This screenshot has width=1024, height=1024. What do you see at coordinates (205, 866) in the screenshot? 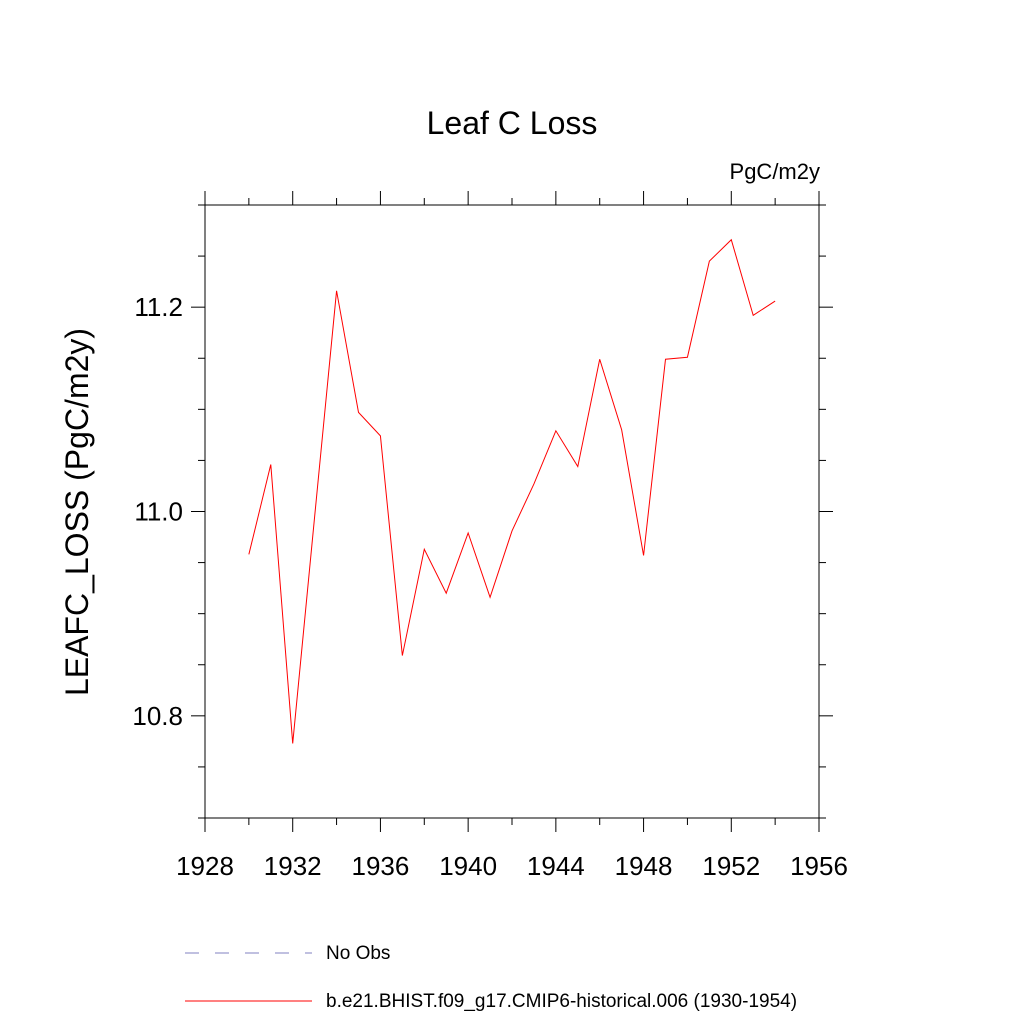
I see `x-tick-label: 1928` at bounding box center [205, 866].